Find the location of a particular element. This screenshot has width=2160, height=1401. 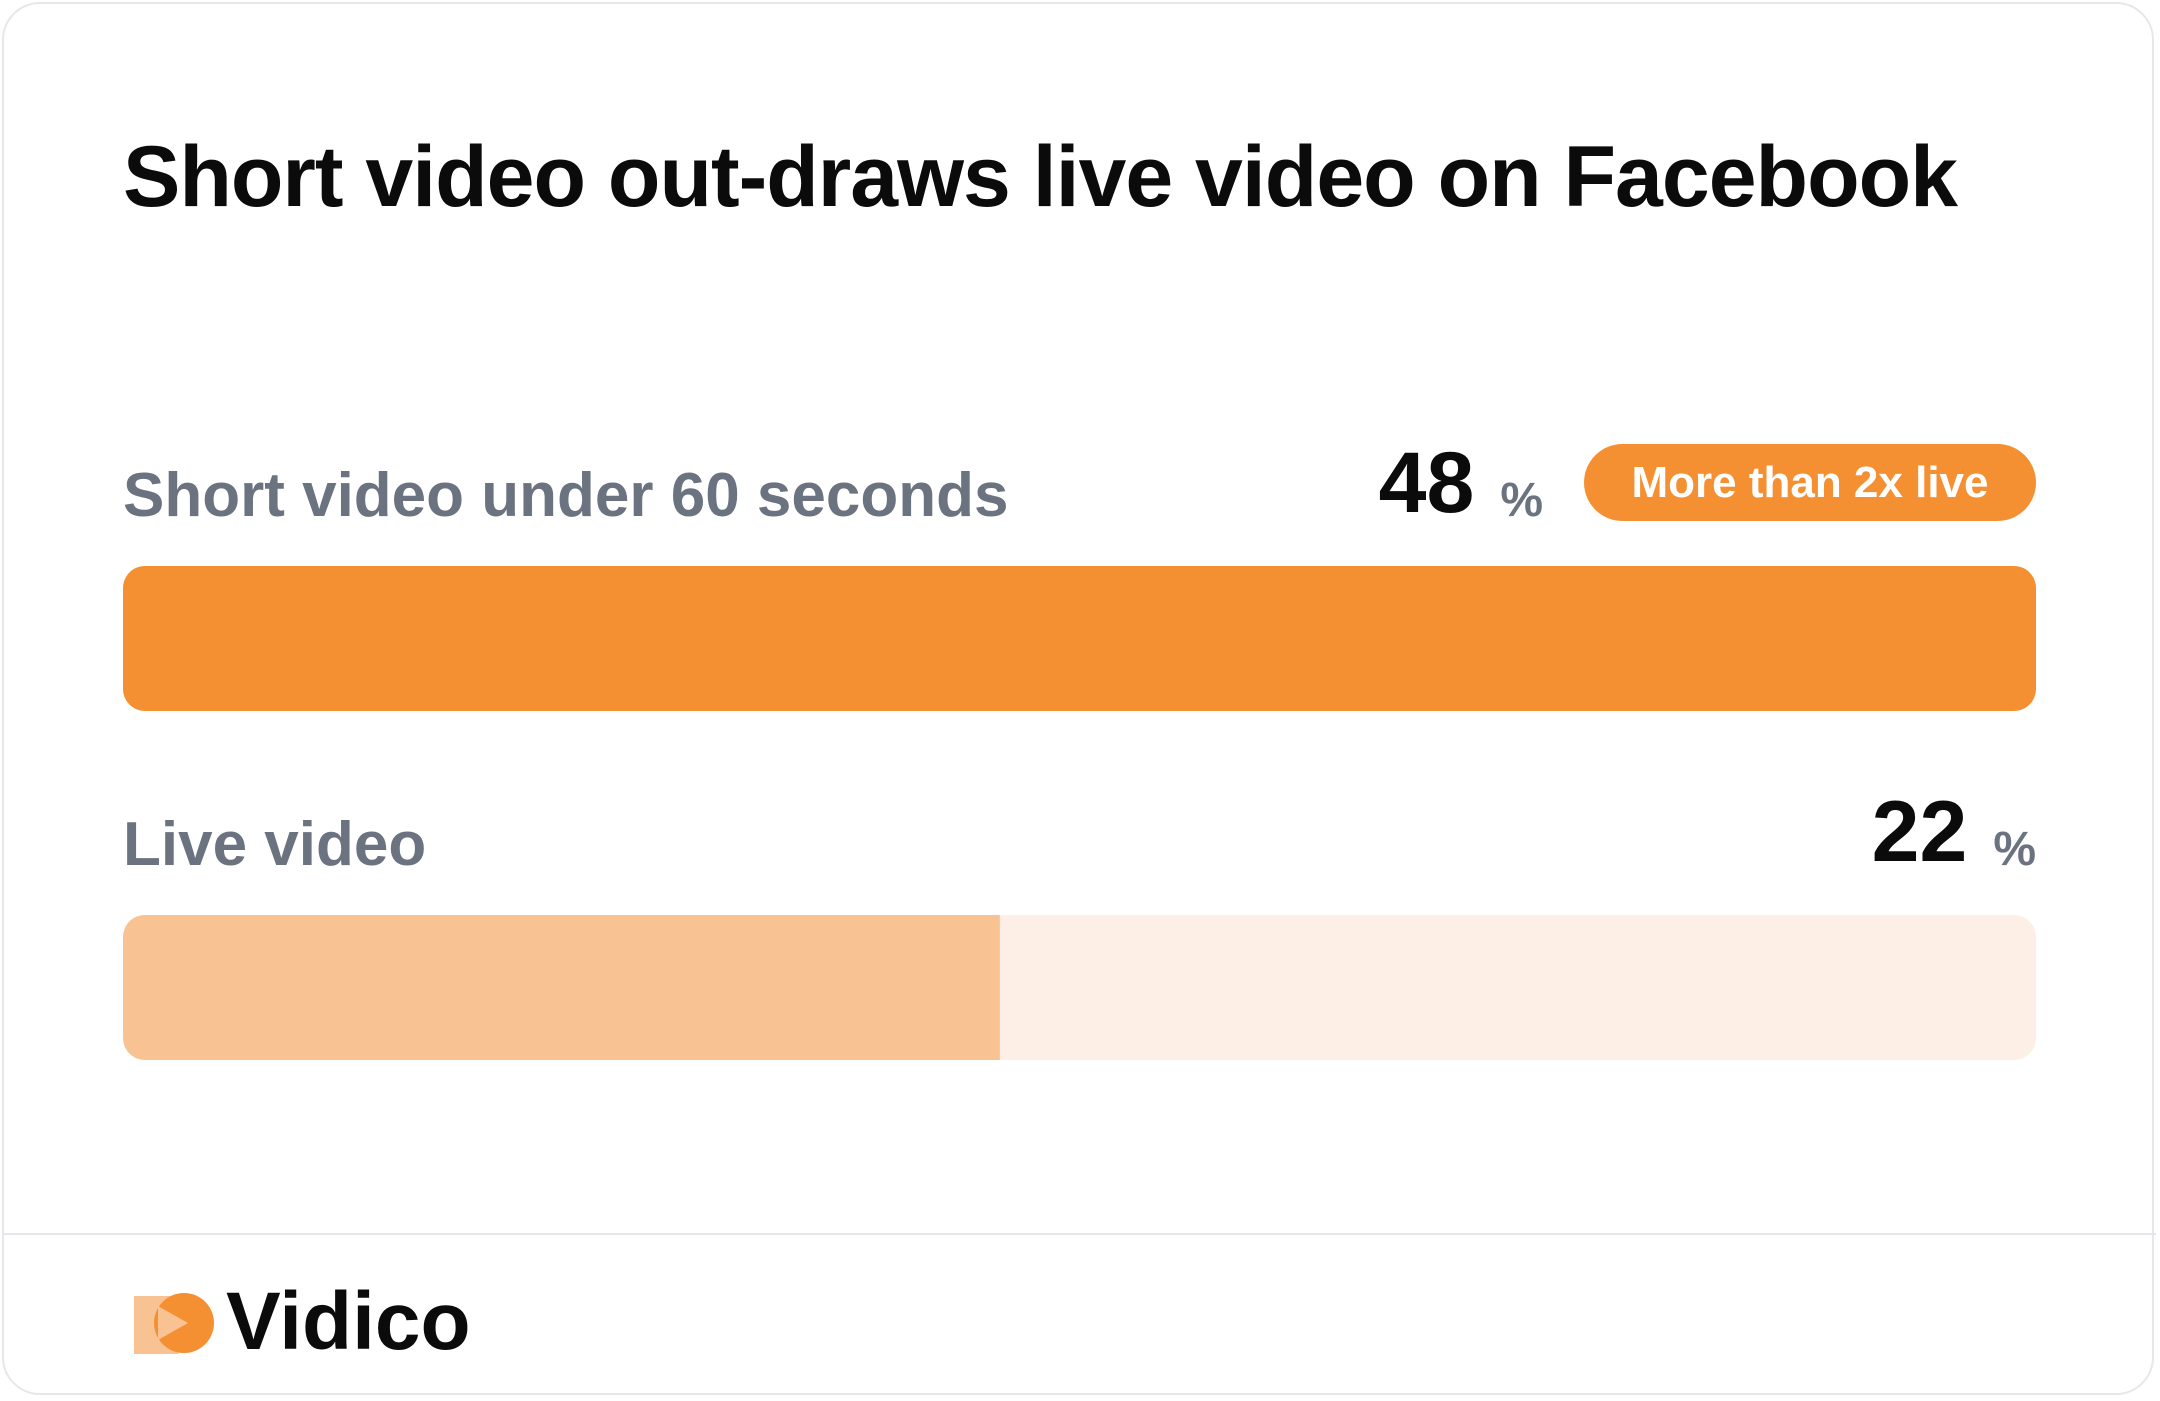

annotation-badge is located at coordinates (1810, 482).